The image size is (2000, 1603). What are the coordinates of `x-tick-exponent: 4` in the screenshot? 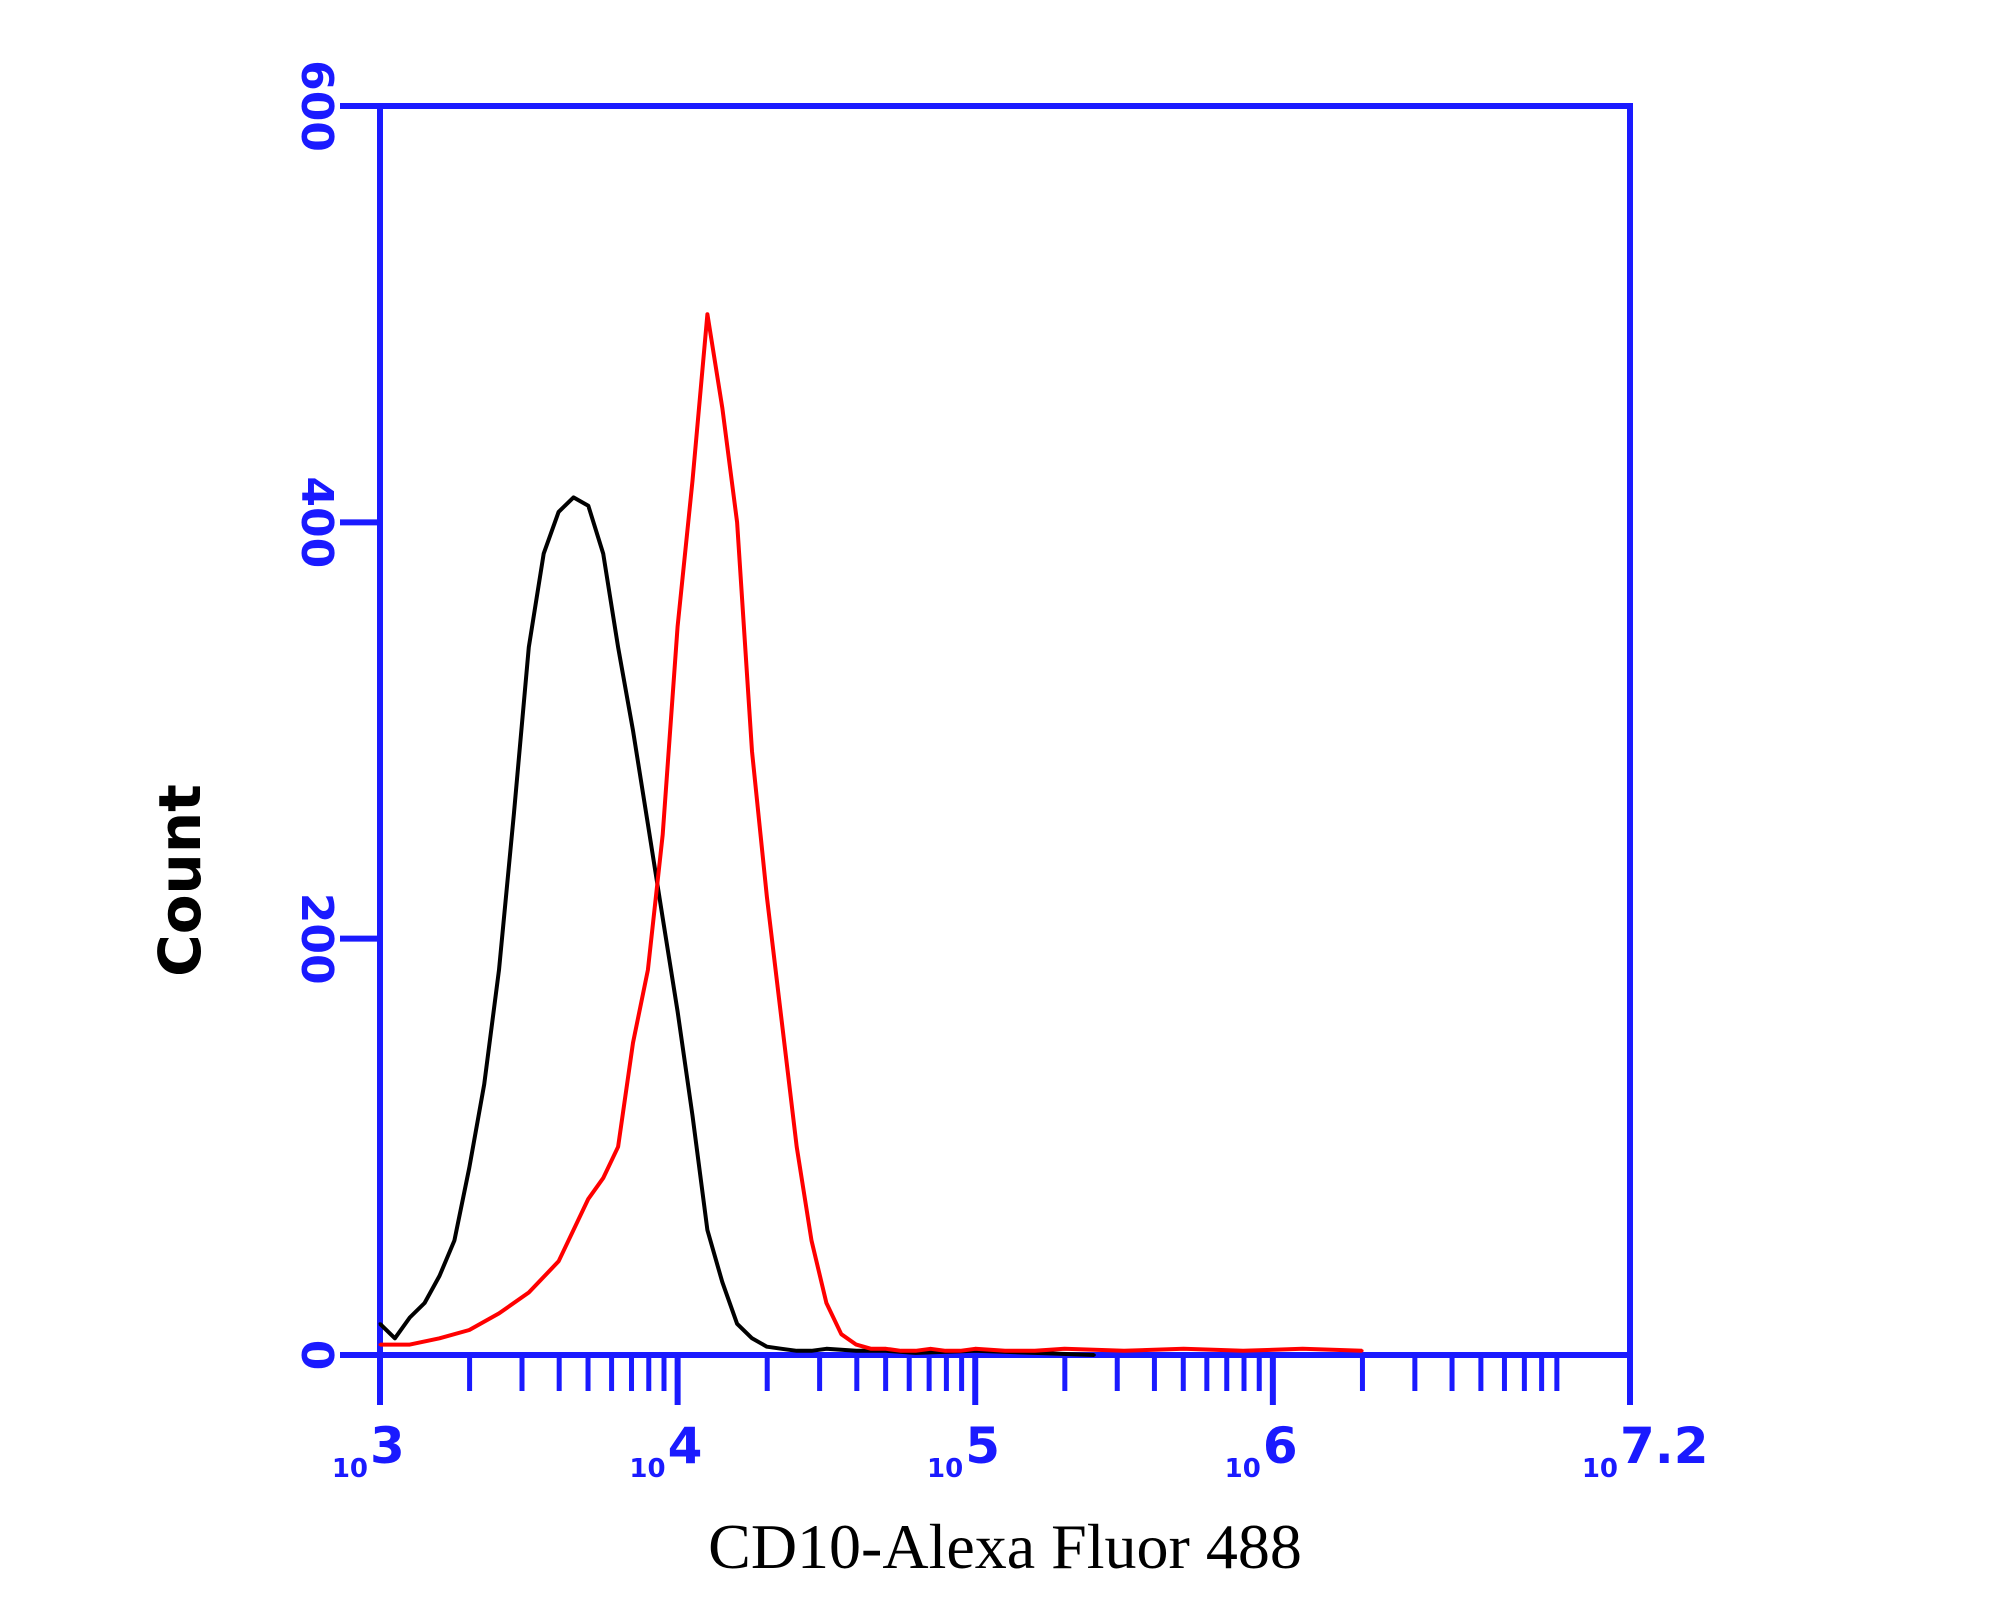 It's located at (685, 1446).